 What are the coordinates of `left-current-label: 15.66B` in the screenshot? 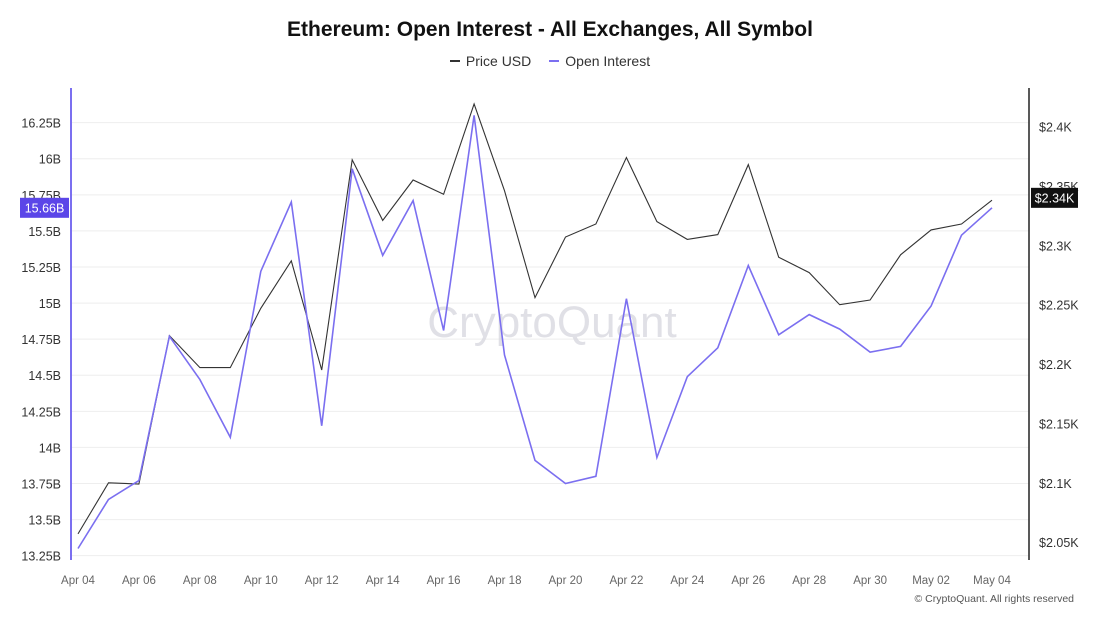 It's located at (45, 208).